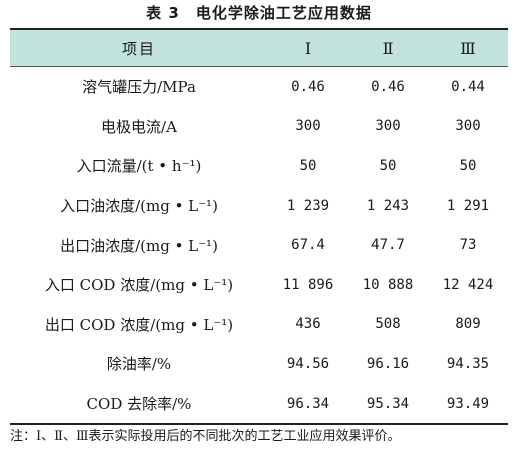 The height and width of the screenshot is (450, 518). Describe the element at coordinates (139, 324) in the screenshot. I see `row-label: 出口 COD 浓度/(mg • L⁻¹)` at that location.